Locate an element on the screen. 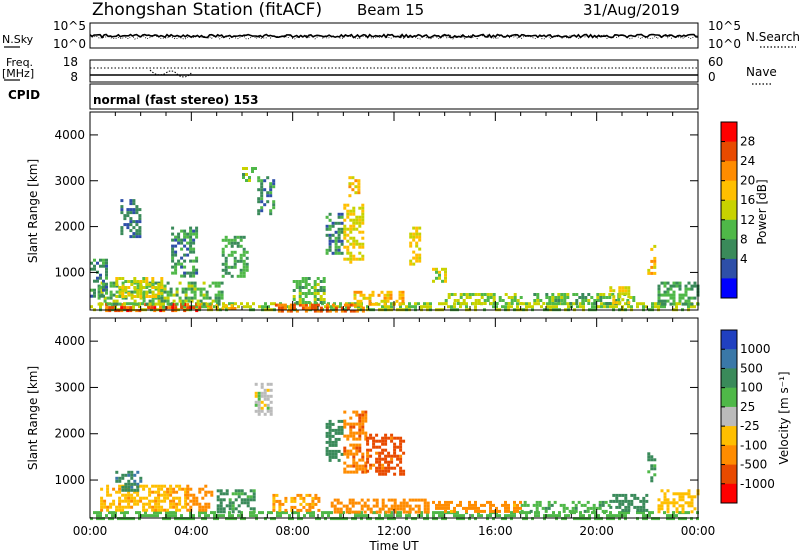 The image size is (800, 554). freq-label: Freq. is located at coordinates (19, 62).